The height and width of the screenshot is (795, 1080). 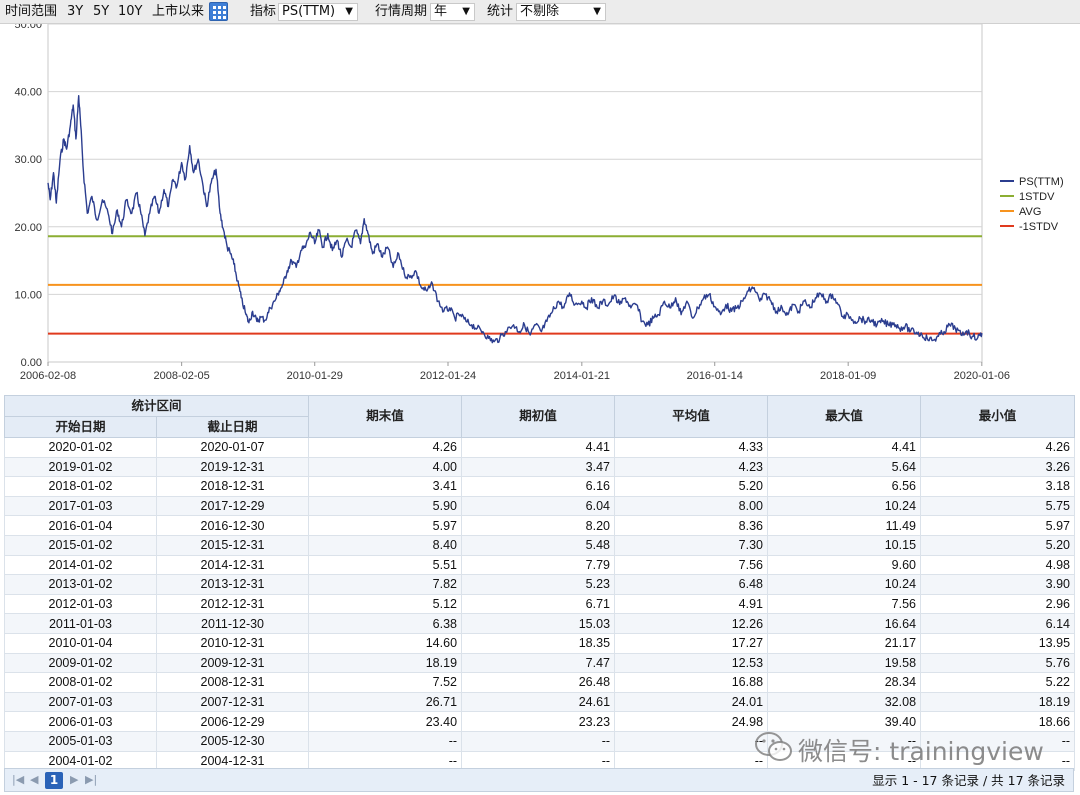 I want to click on col-header-min: 最小值, so click(x=998, y=416).